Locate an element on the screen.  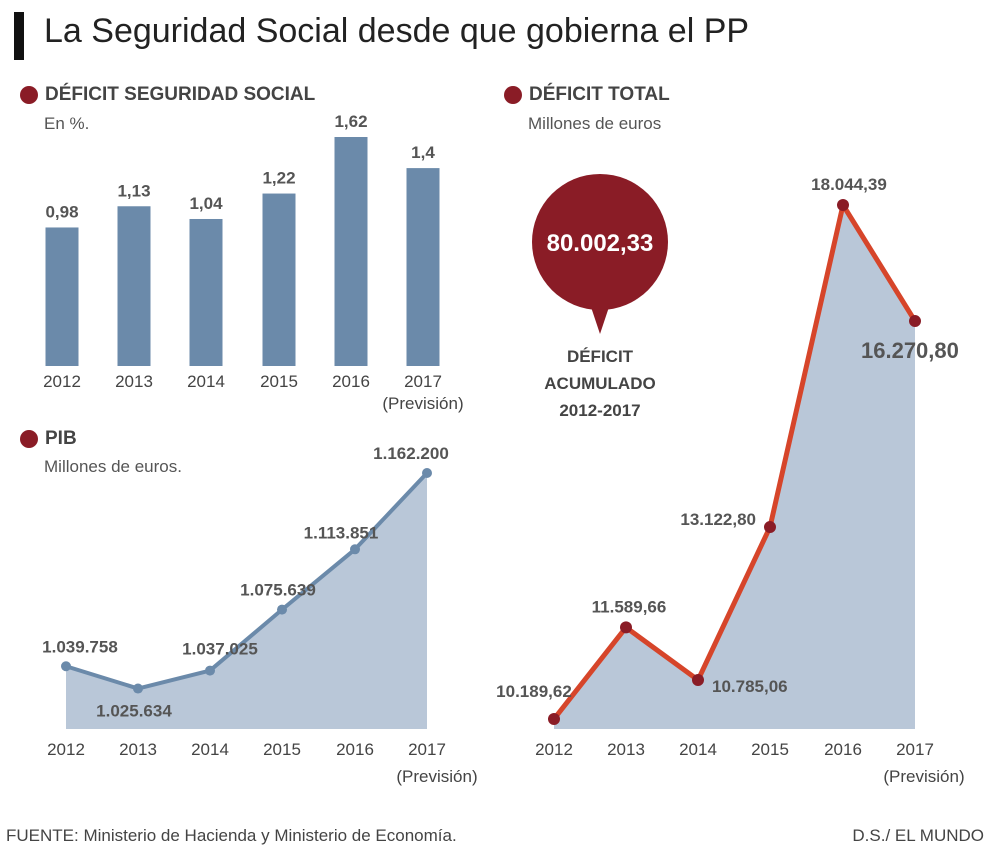
callout-label: DÉFICIT is located at coordinates (600, 356).